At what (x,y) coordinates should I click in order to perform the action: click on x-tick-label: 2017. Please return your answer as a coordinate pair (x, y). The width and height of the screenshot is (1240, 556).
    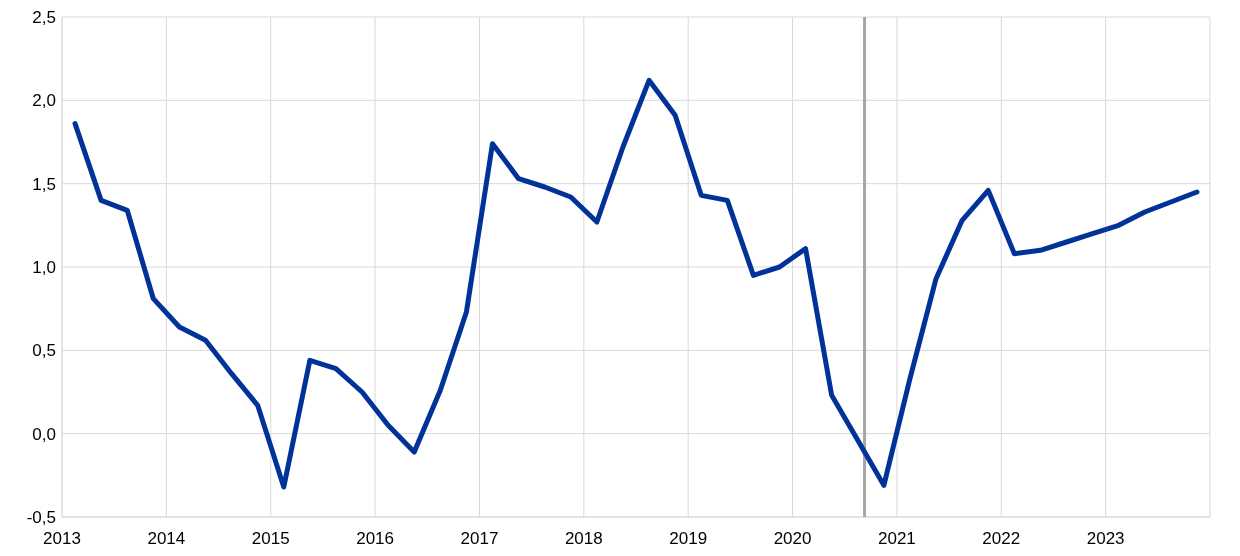
    Looking at the image, I should click on (479, 538).